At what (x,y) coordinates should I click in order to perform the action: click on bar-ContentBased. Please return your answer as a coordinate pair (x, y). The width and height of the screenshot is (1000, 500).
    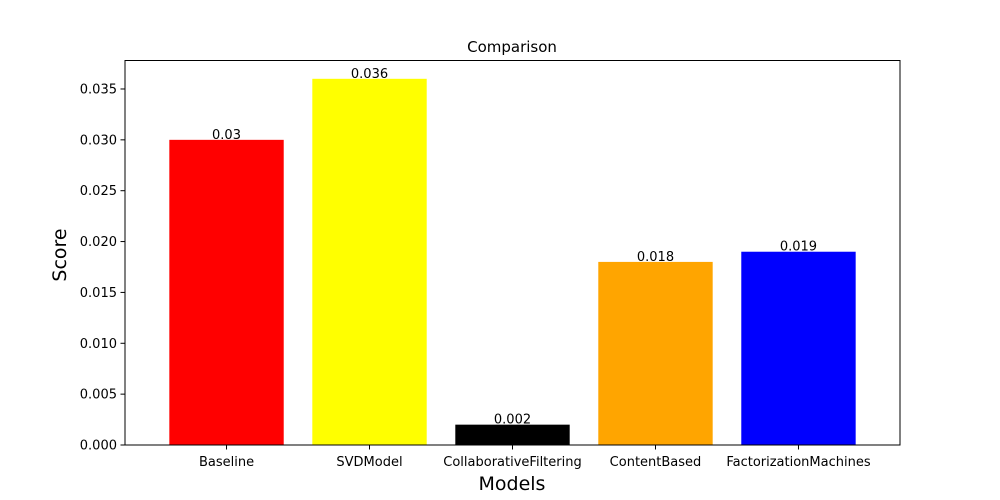
    Looking at the image, I should click on (655, 353).